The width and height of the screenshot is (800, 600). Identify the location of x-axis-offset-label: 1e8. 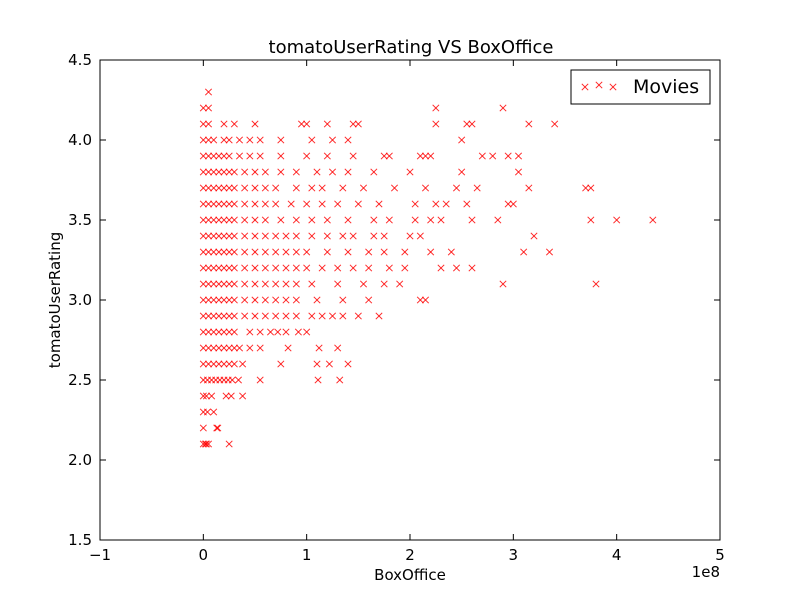
(706, 572).